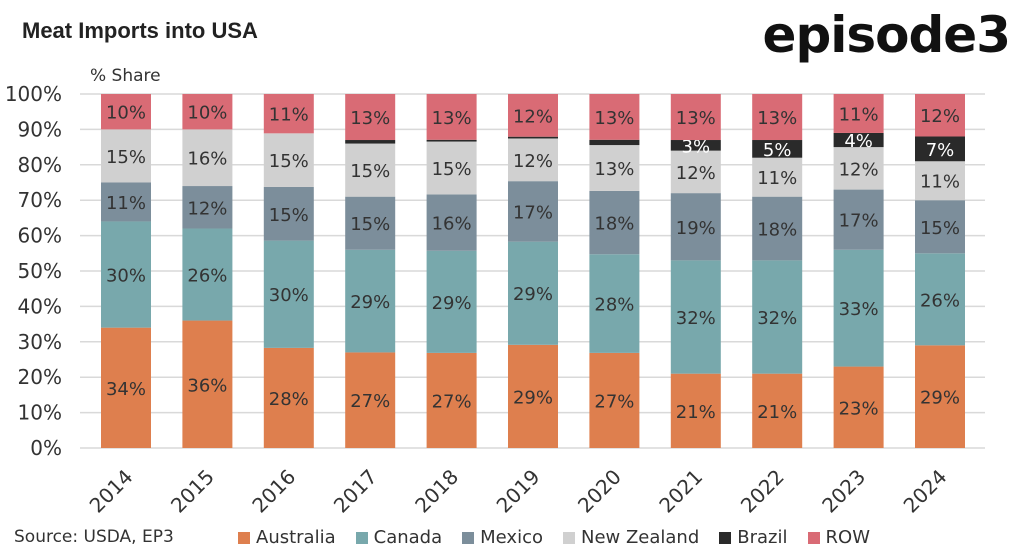 The image size is (1024, 559). What do you see at coordinates (452, 224) in the screenshot?
I see `data-label: 16%` at bounding box center [452, 224].